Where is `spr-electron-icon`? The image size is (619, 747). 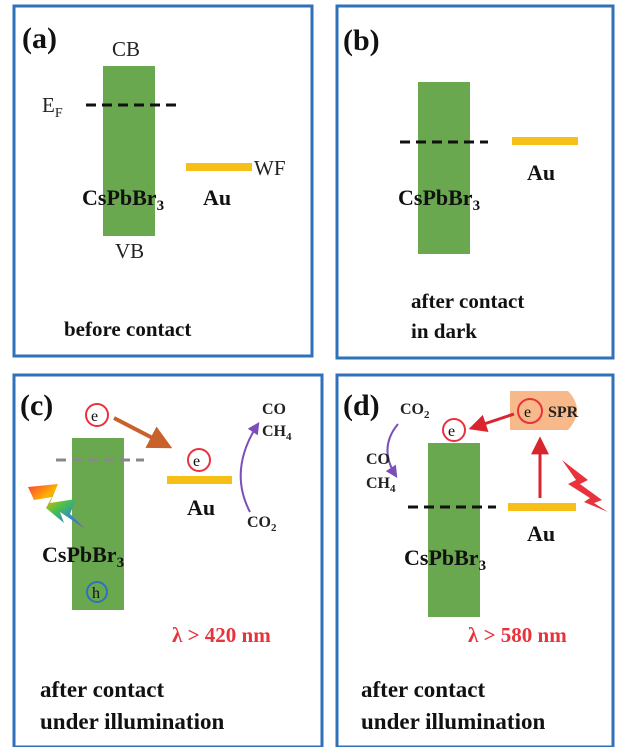
spr-electron-icon is located at coordinates (530, 411).